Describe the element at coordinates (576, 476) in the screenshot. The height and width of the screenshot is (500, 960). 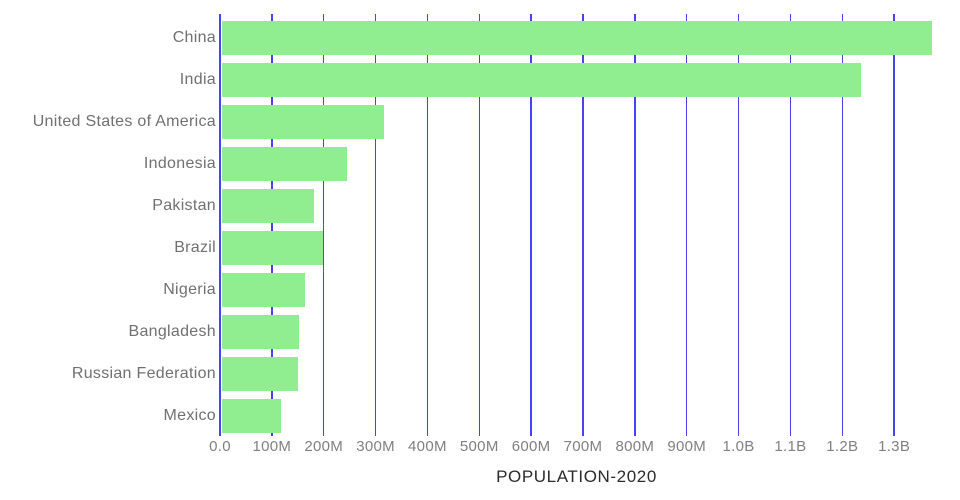
I see `x-axis-title: POPULATION-2020` at that location.